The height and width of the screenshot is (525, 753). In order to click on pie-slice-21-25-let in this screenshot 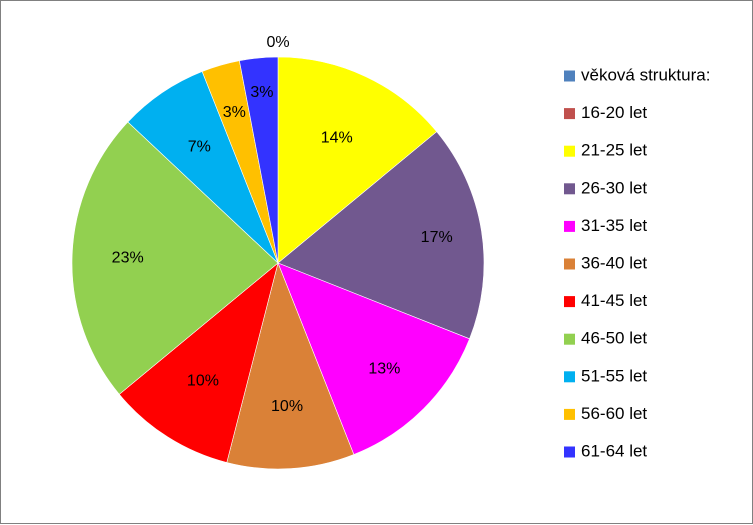, I will do `click(357, 160)`.